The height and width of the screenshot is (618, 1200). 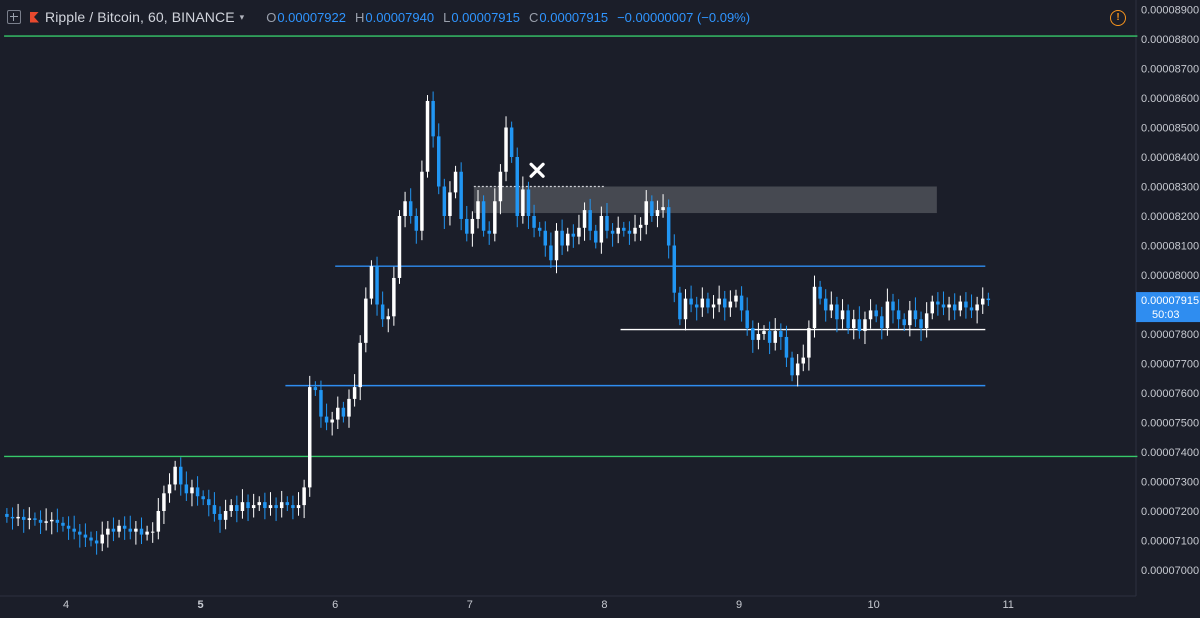 What do you see at coordinates (335, 605) in the screenshot?
I see `time-tick-label: 6` at bounding box center [335, 605].